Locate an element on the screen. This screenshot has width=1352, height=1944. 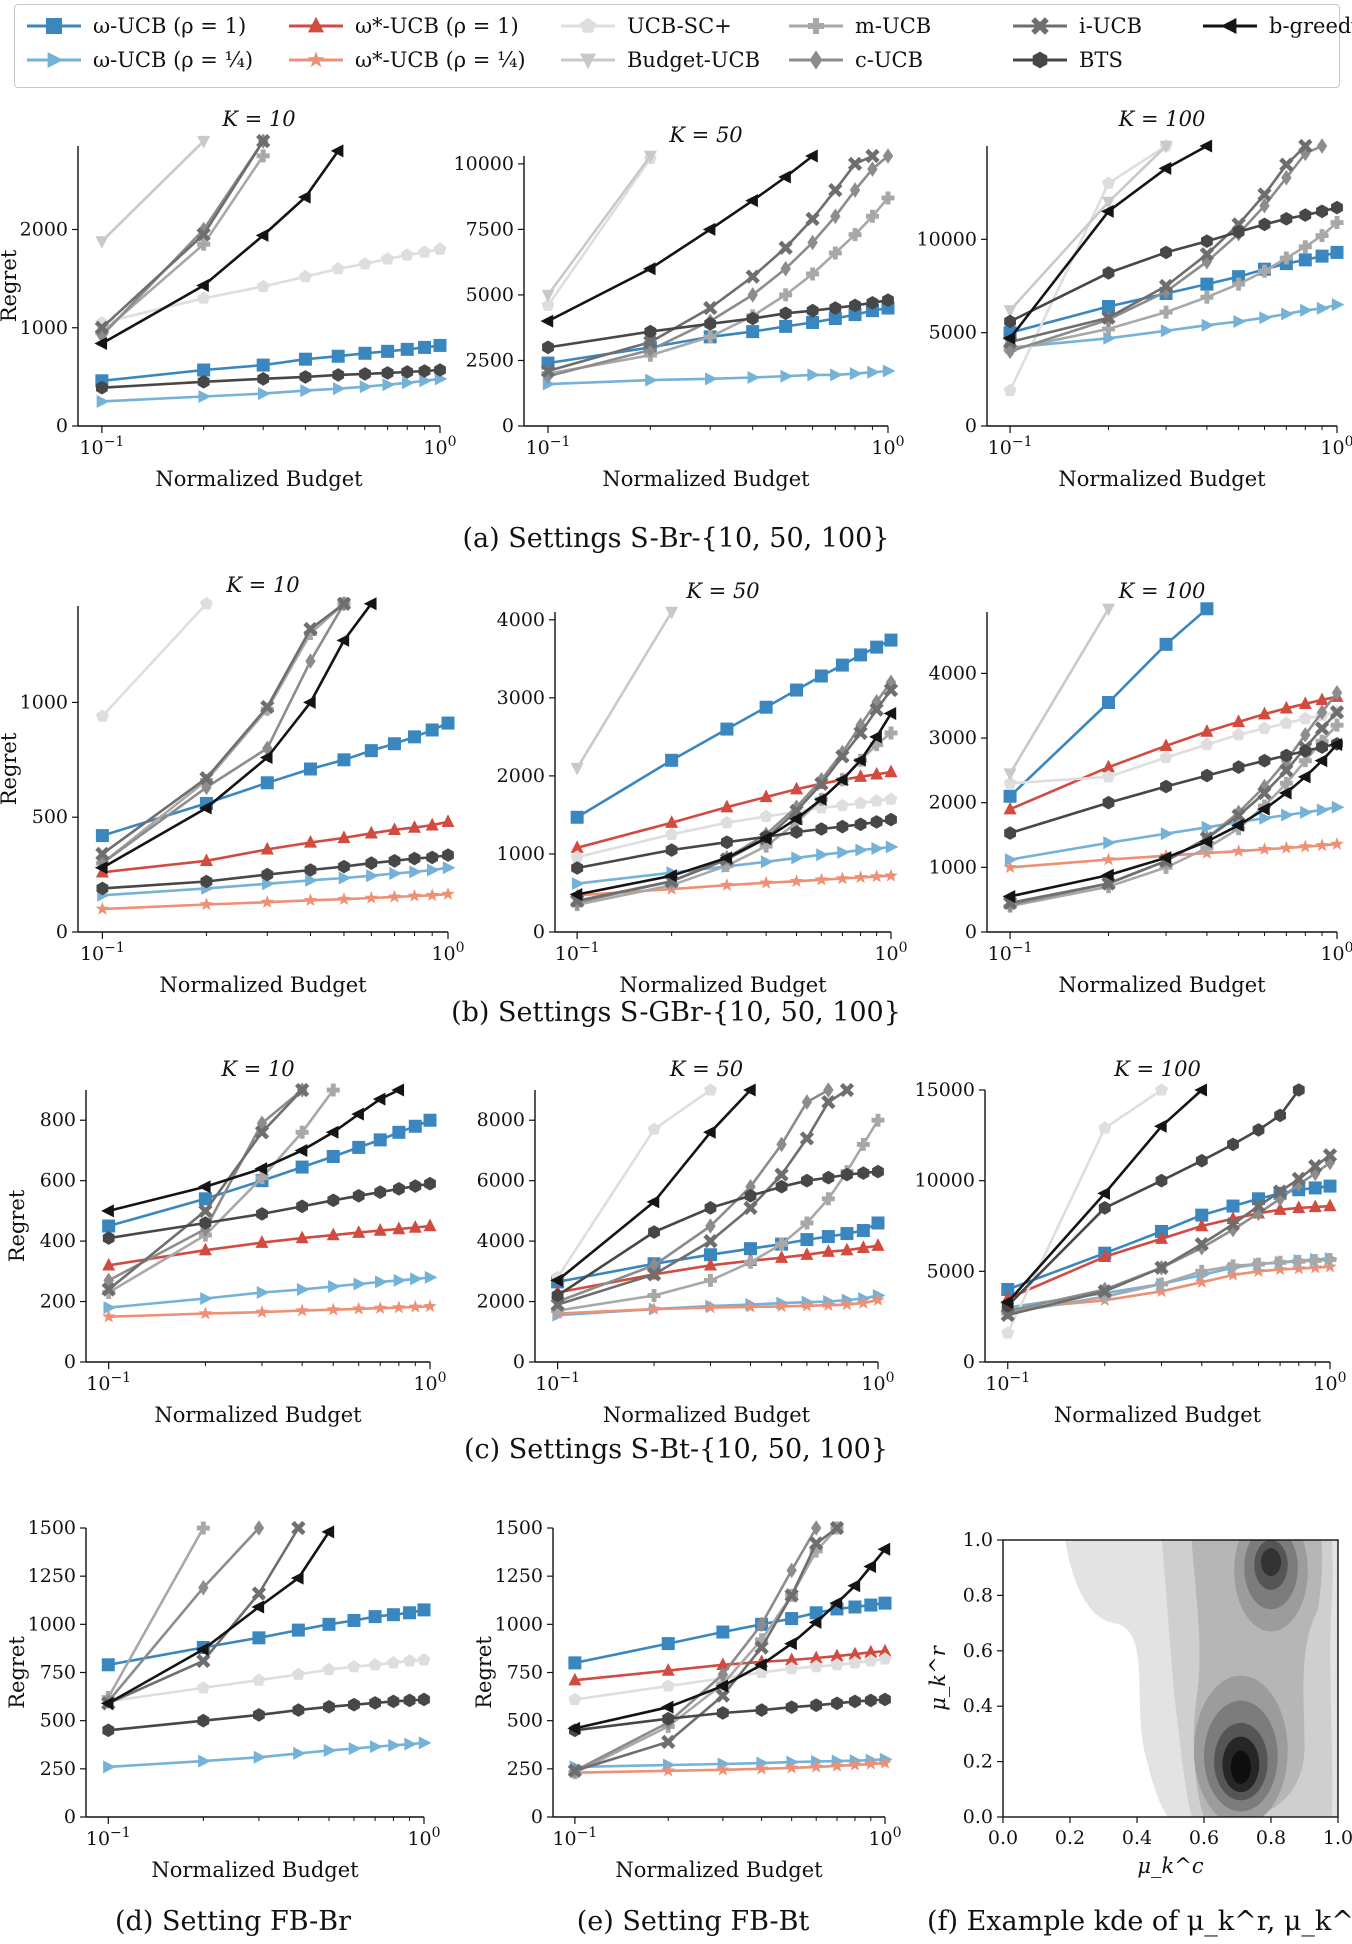
series-line-c1-bgreedy is located at coordinates (254, 1150).